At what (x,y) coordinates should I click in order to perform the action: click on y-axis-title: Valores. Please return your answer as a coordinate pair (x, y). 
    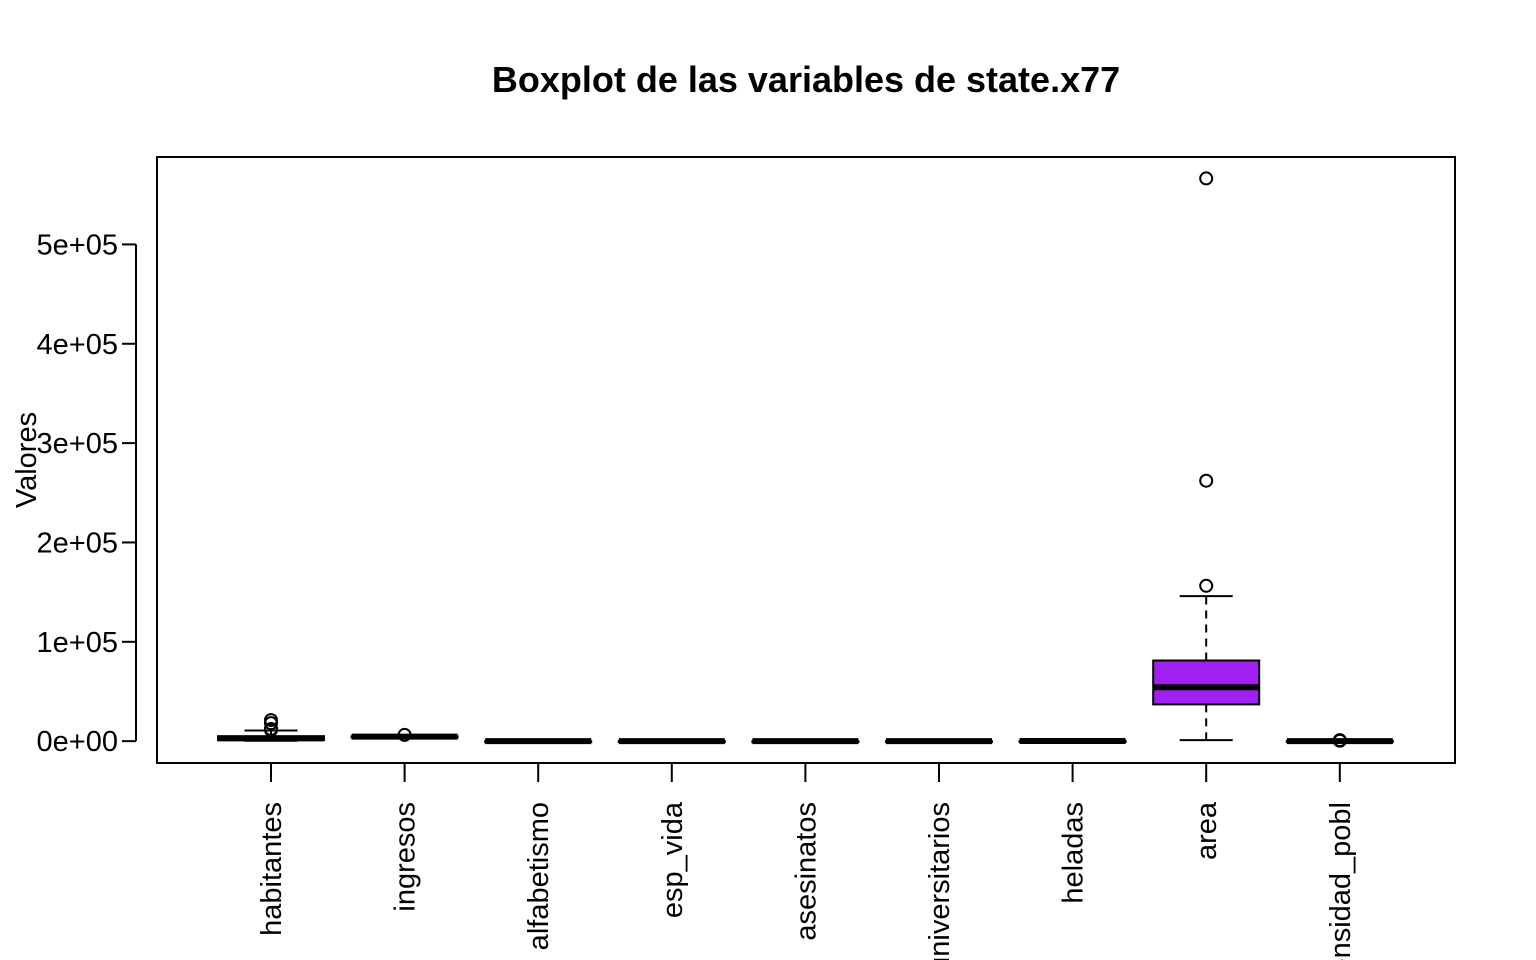
    Looking at the image, I should click on (27, 460).